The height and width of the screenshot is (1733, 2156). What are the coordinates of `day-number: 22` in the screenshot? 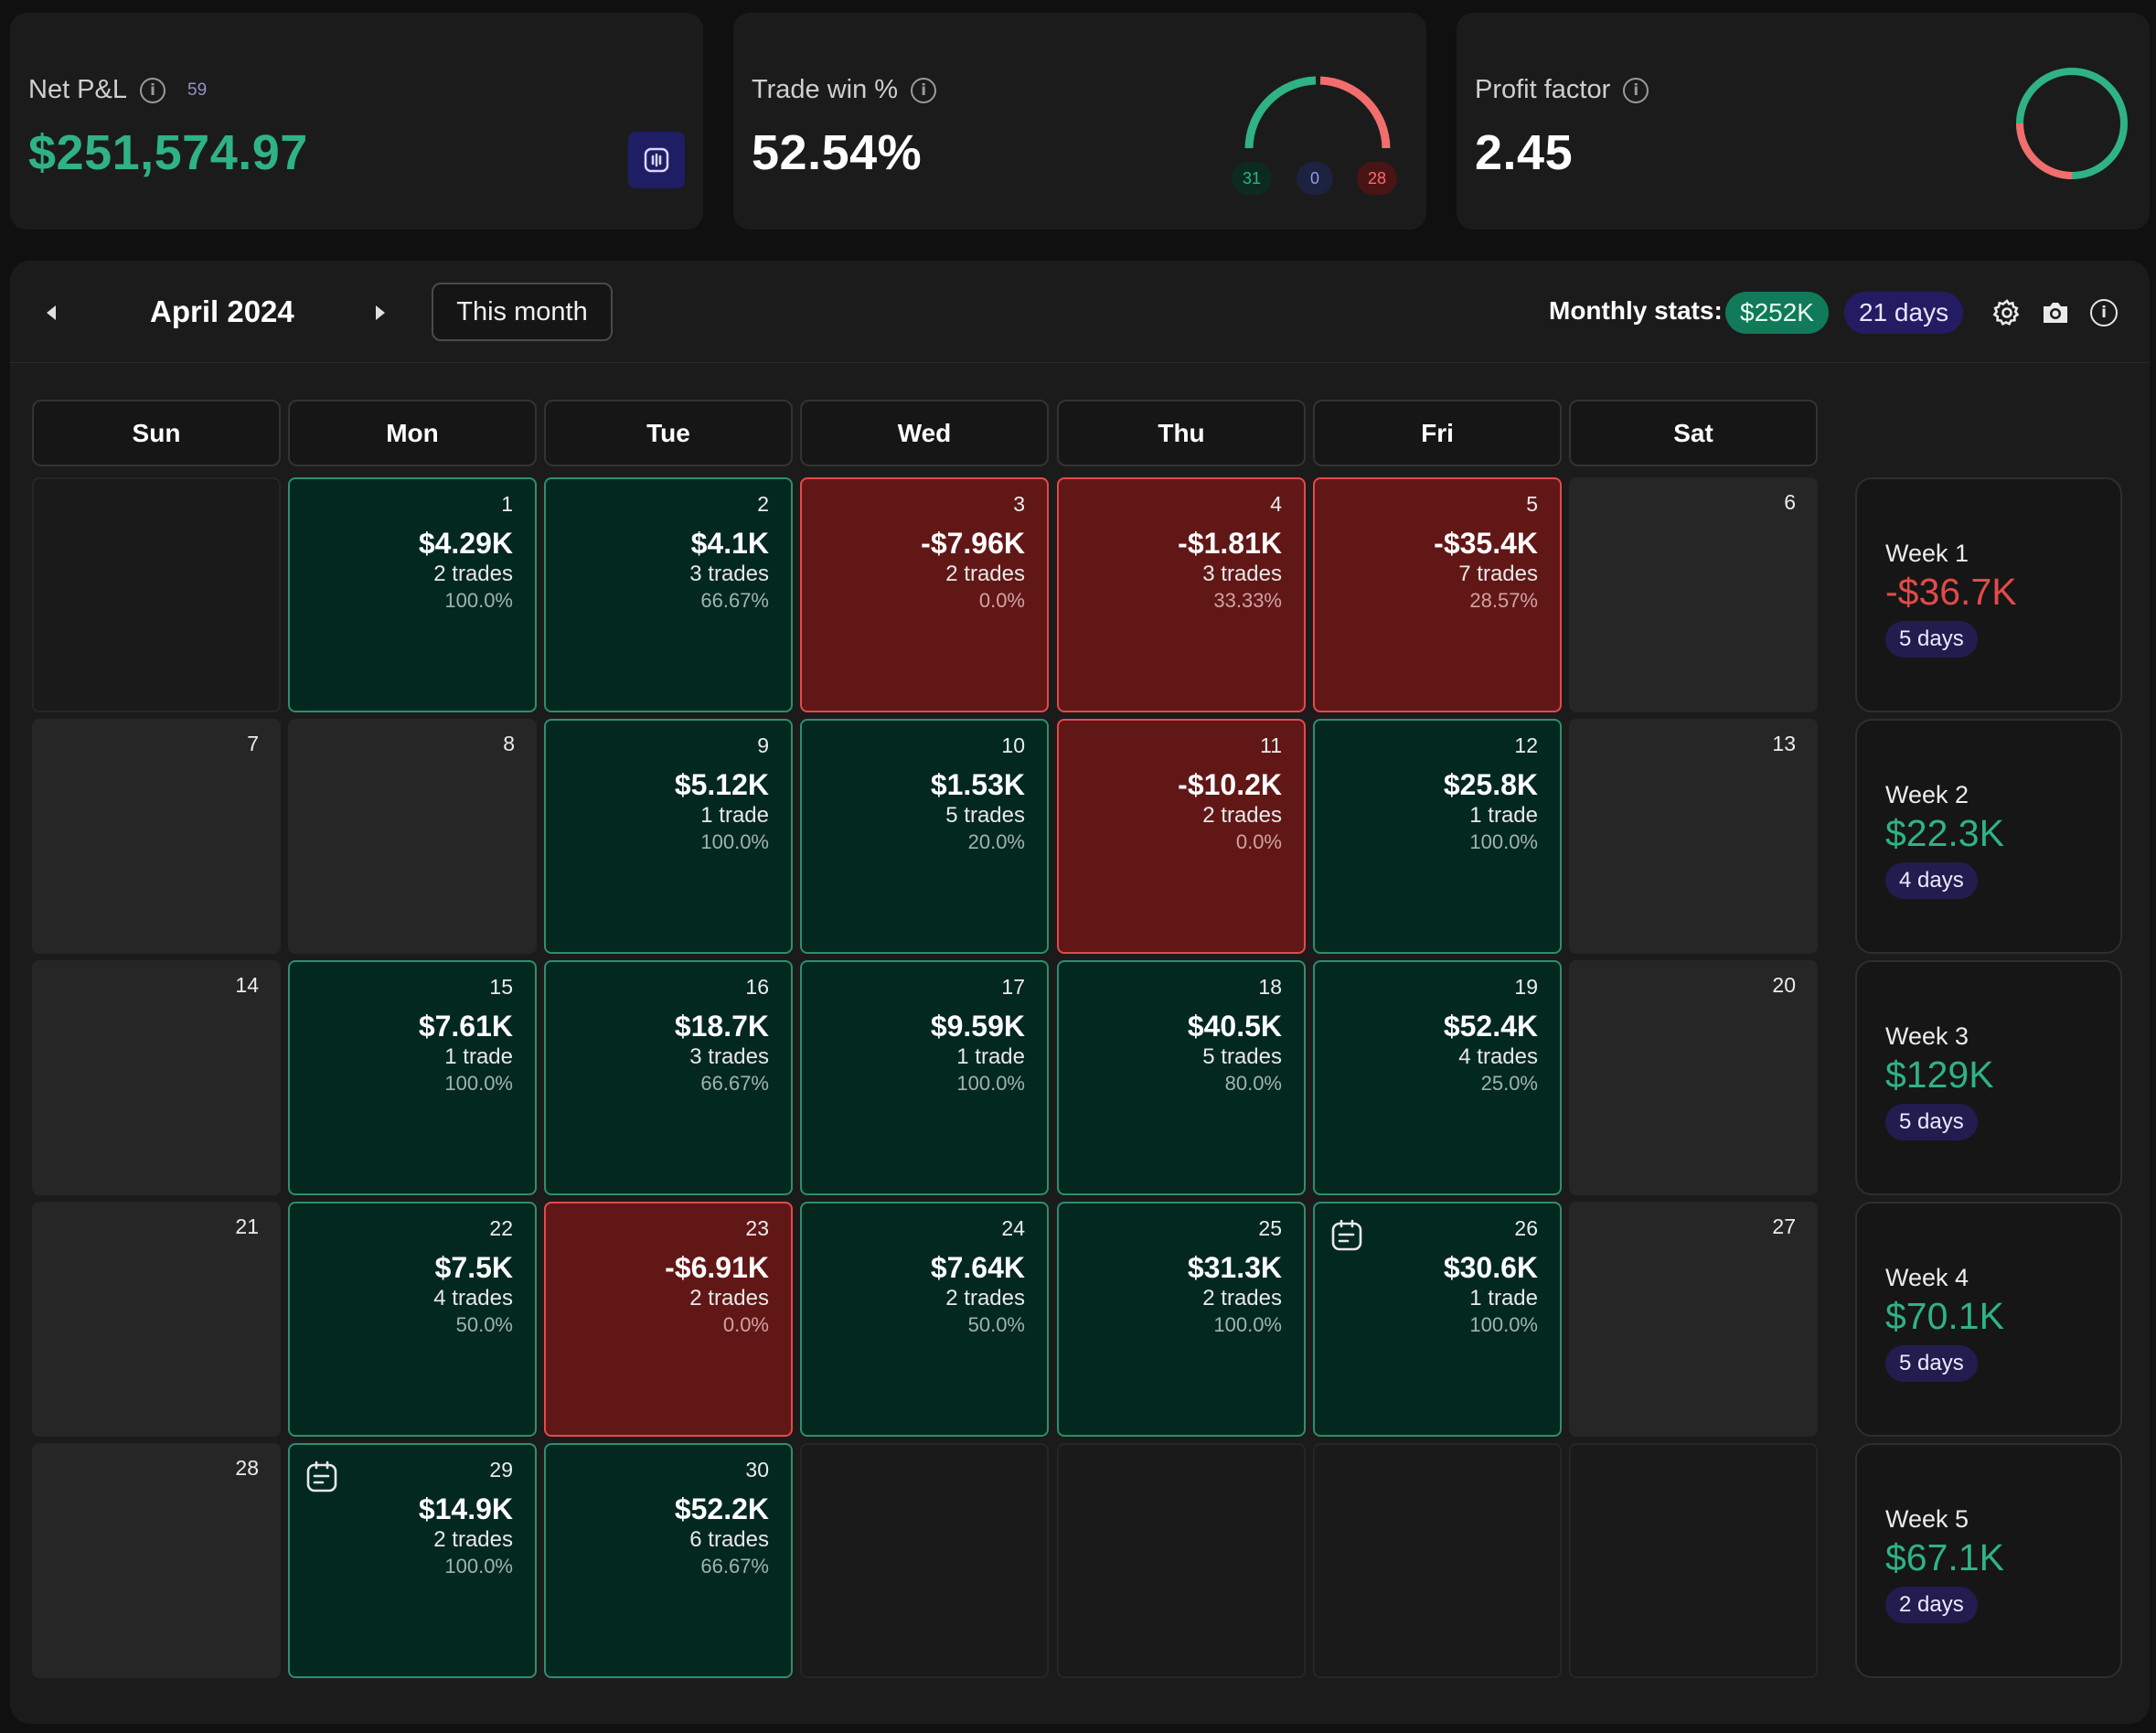 It's located at (501, 1228).